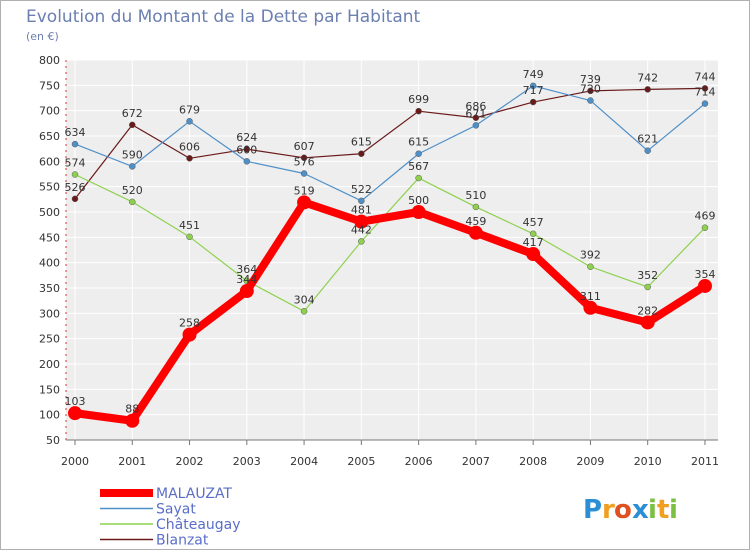  Describe the element at coordinates (475, 106) in the screenshot. I see `data-label: 686` at that location.